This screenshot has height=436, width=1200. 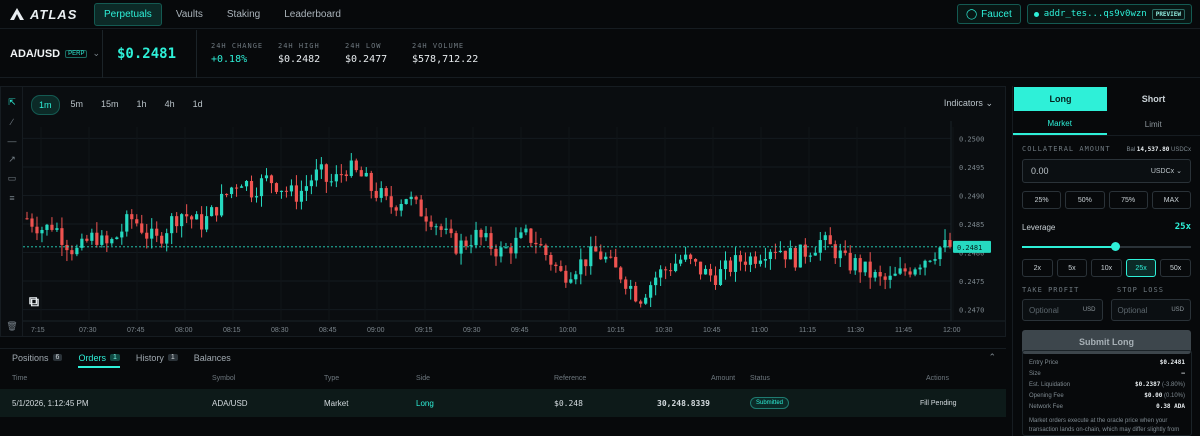 What do you see at coordinates (1106, 171) in the screenshot?
I see `collateral-input: 0.00 USDCx ⌄` at bounding box center [1106, 171].